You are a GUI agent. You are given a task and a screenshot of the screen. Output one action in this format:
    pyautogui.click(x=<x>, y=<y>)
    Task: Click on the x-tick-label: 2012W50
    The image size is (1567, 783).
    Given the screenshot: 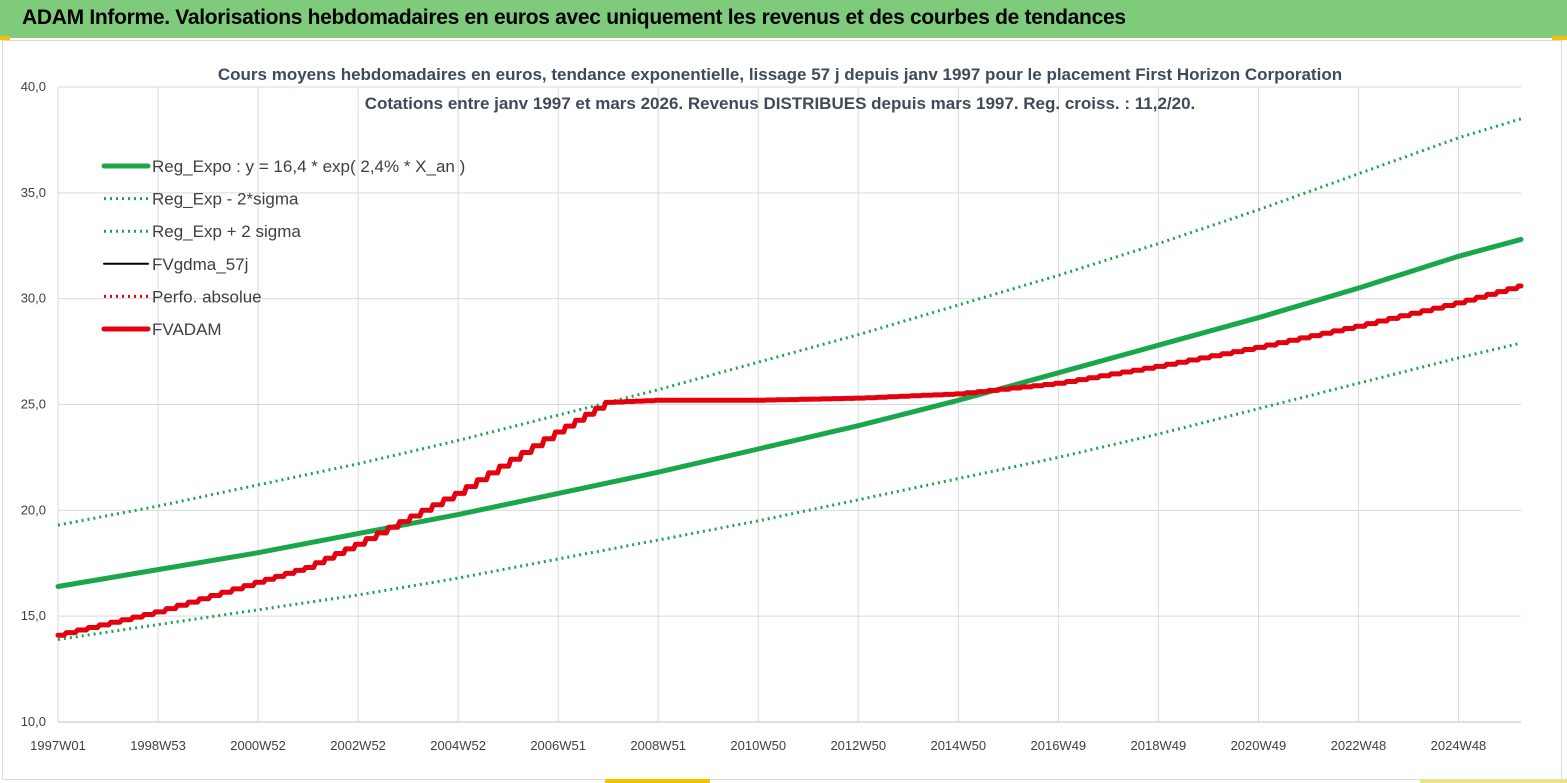 What is the action you would take?
    pyautogui.click(x=858, y=745)
    